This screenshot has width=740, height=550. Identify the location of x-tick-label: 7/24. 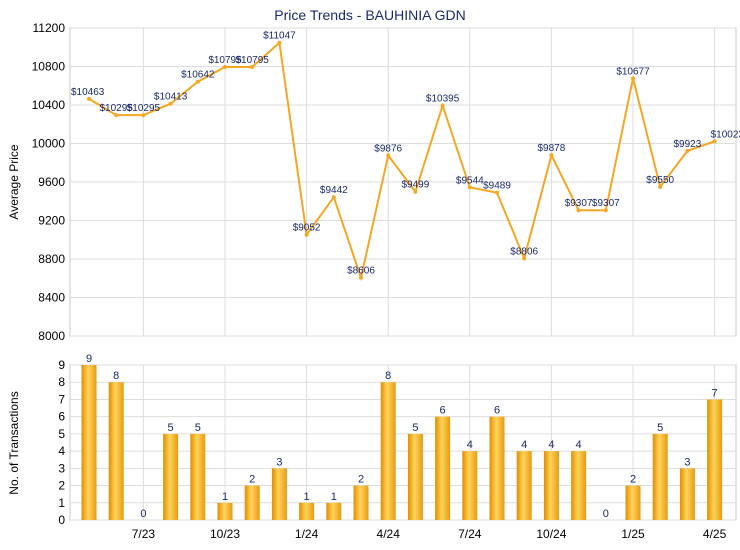
(470, 534).